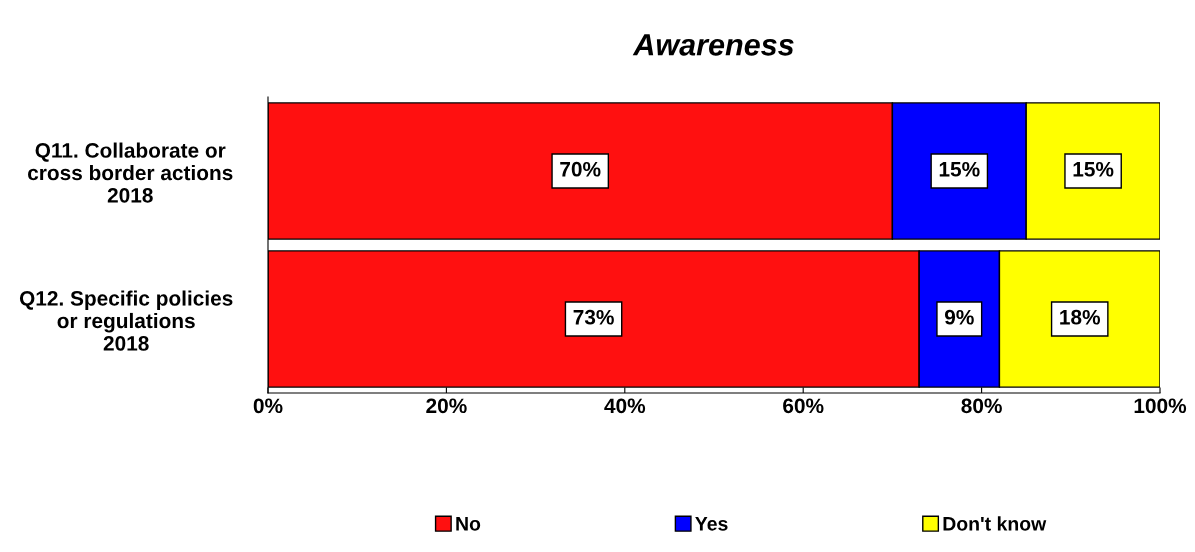  What do you see at coordinates (711, 524) in the screenshot?
I see `legend-label: Yes` at bounding box center [711, 524].